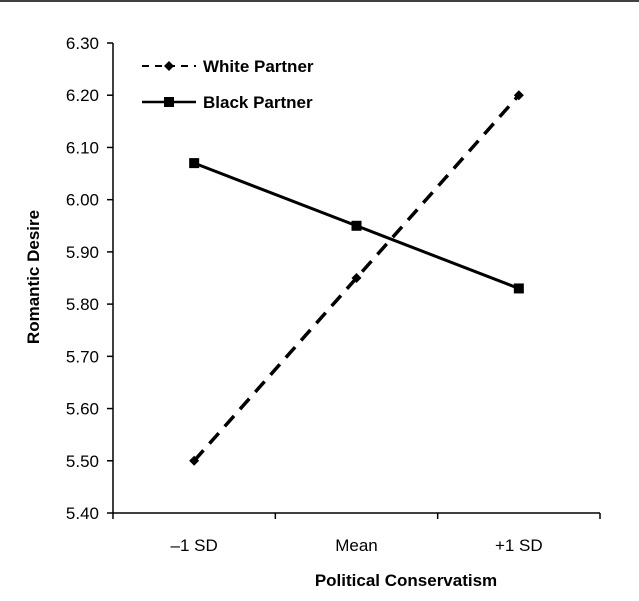 This screenshot has height=601, width=639. What do you see at coordinates (169, 66) in the screenshot?
I see `legend-diamond-marker` at bounding box center [169, 66].